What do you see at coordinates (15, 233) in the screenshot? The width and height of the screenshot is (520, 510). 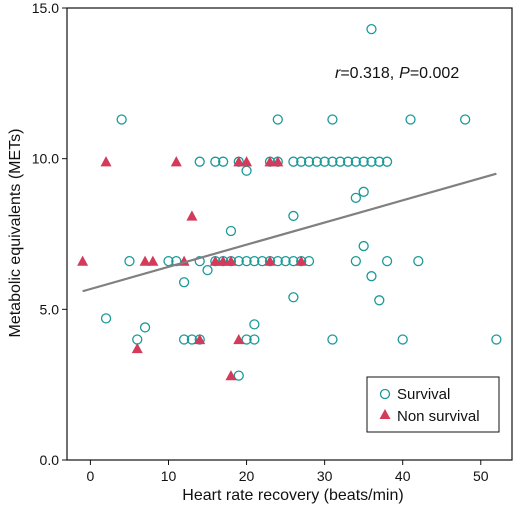 I see `y-axis-title: Metabolic equivalents (METs)` at bounding box center [15, 233].